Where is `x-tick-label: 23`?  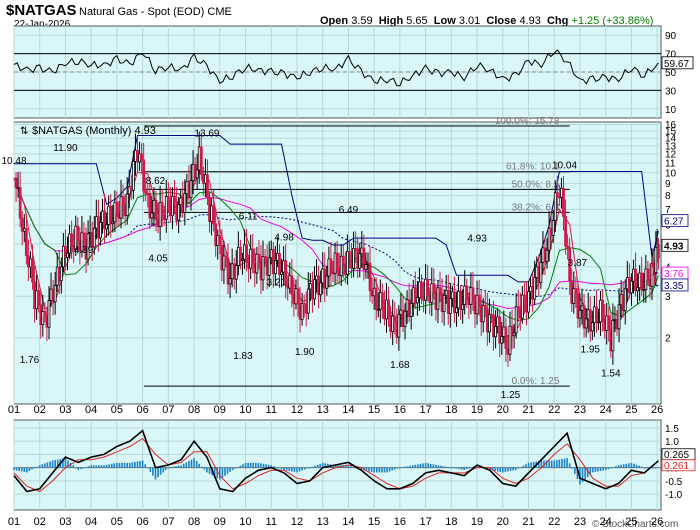
x-tick-label: 23 is located at coordinates (580, 522).